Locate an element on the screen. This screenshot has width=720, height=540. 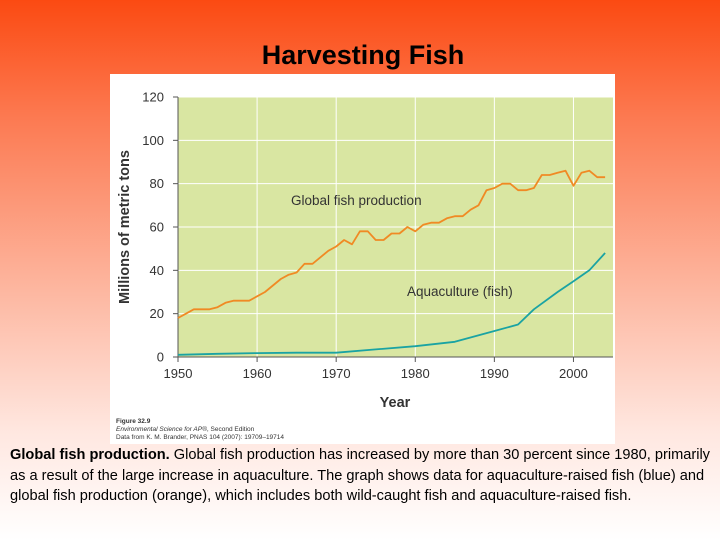
y-tick-label: 80 is located at coordinates (157, 183).